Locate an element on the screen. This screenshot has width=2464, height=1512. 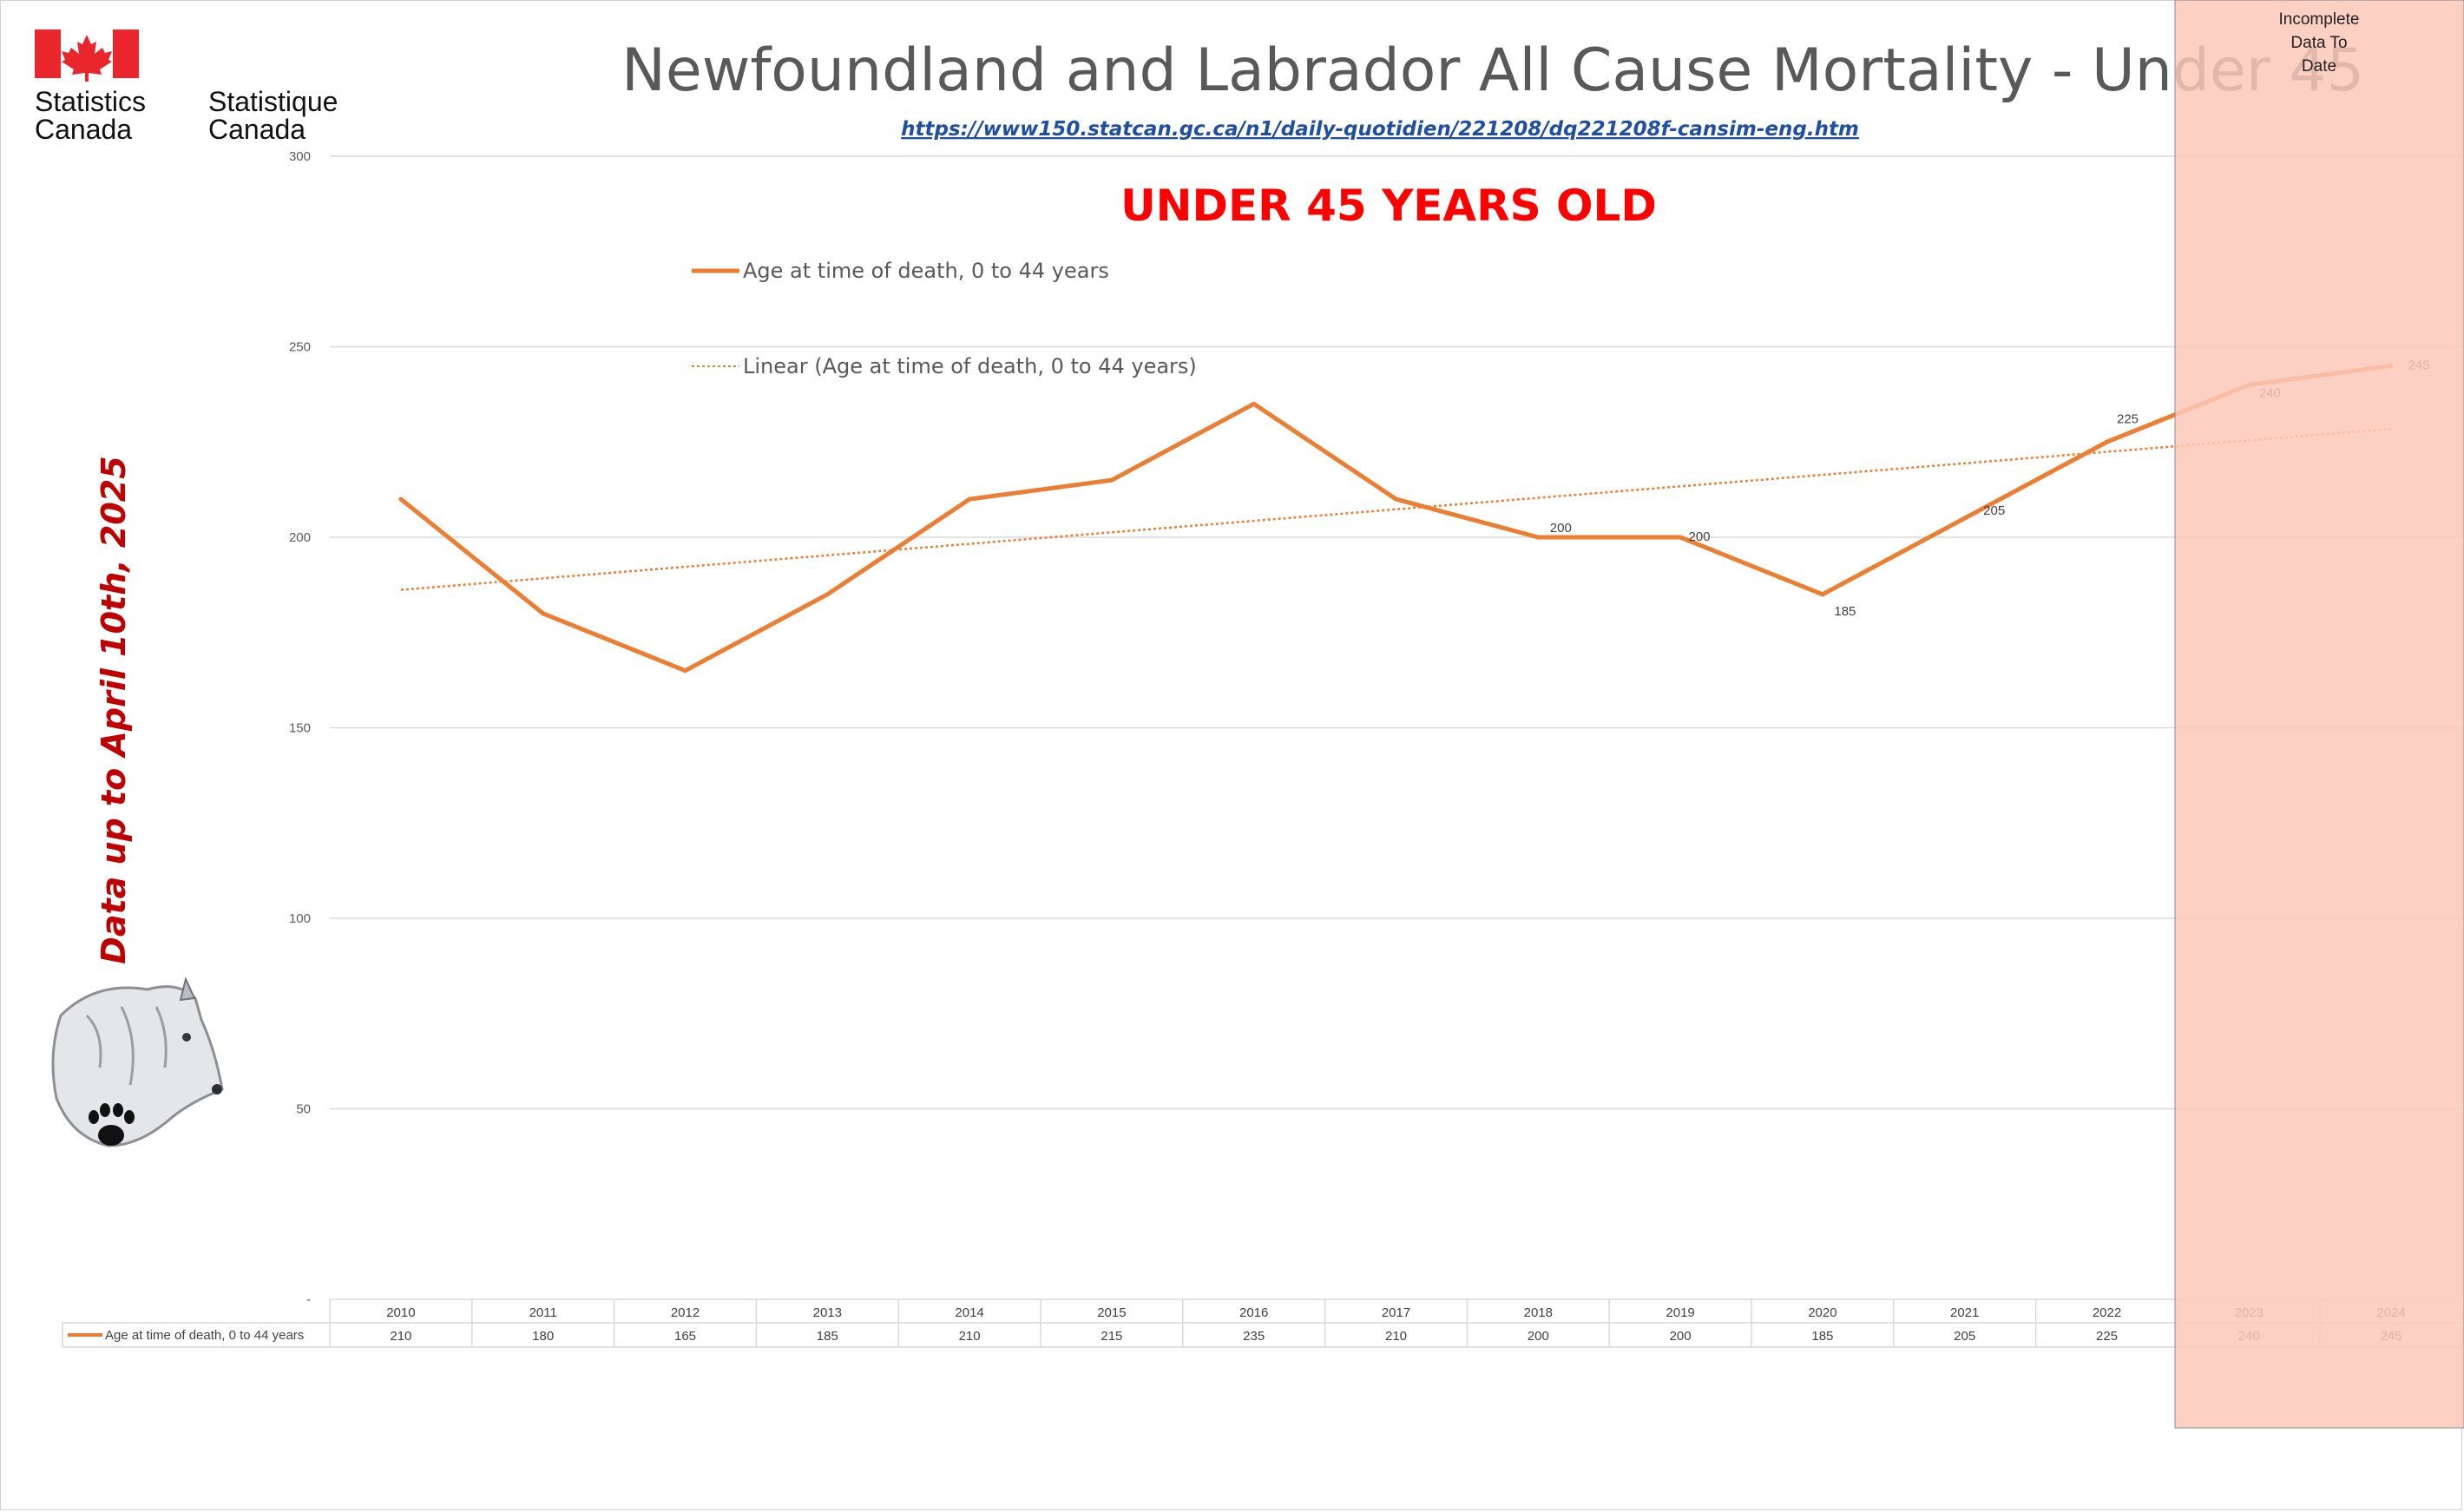
wolf-emblem-icon is located at coordinates (138, 1061).